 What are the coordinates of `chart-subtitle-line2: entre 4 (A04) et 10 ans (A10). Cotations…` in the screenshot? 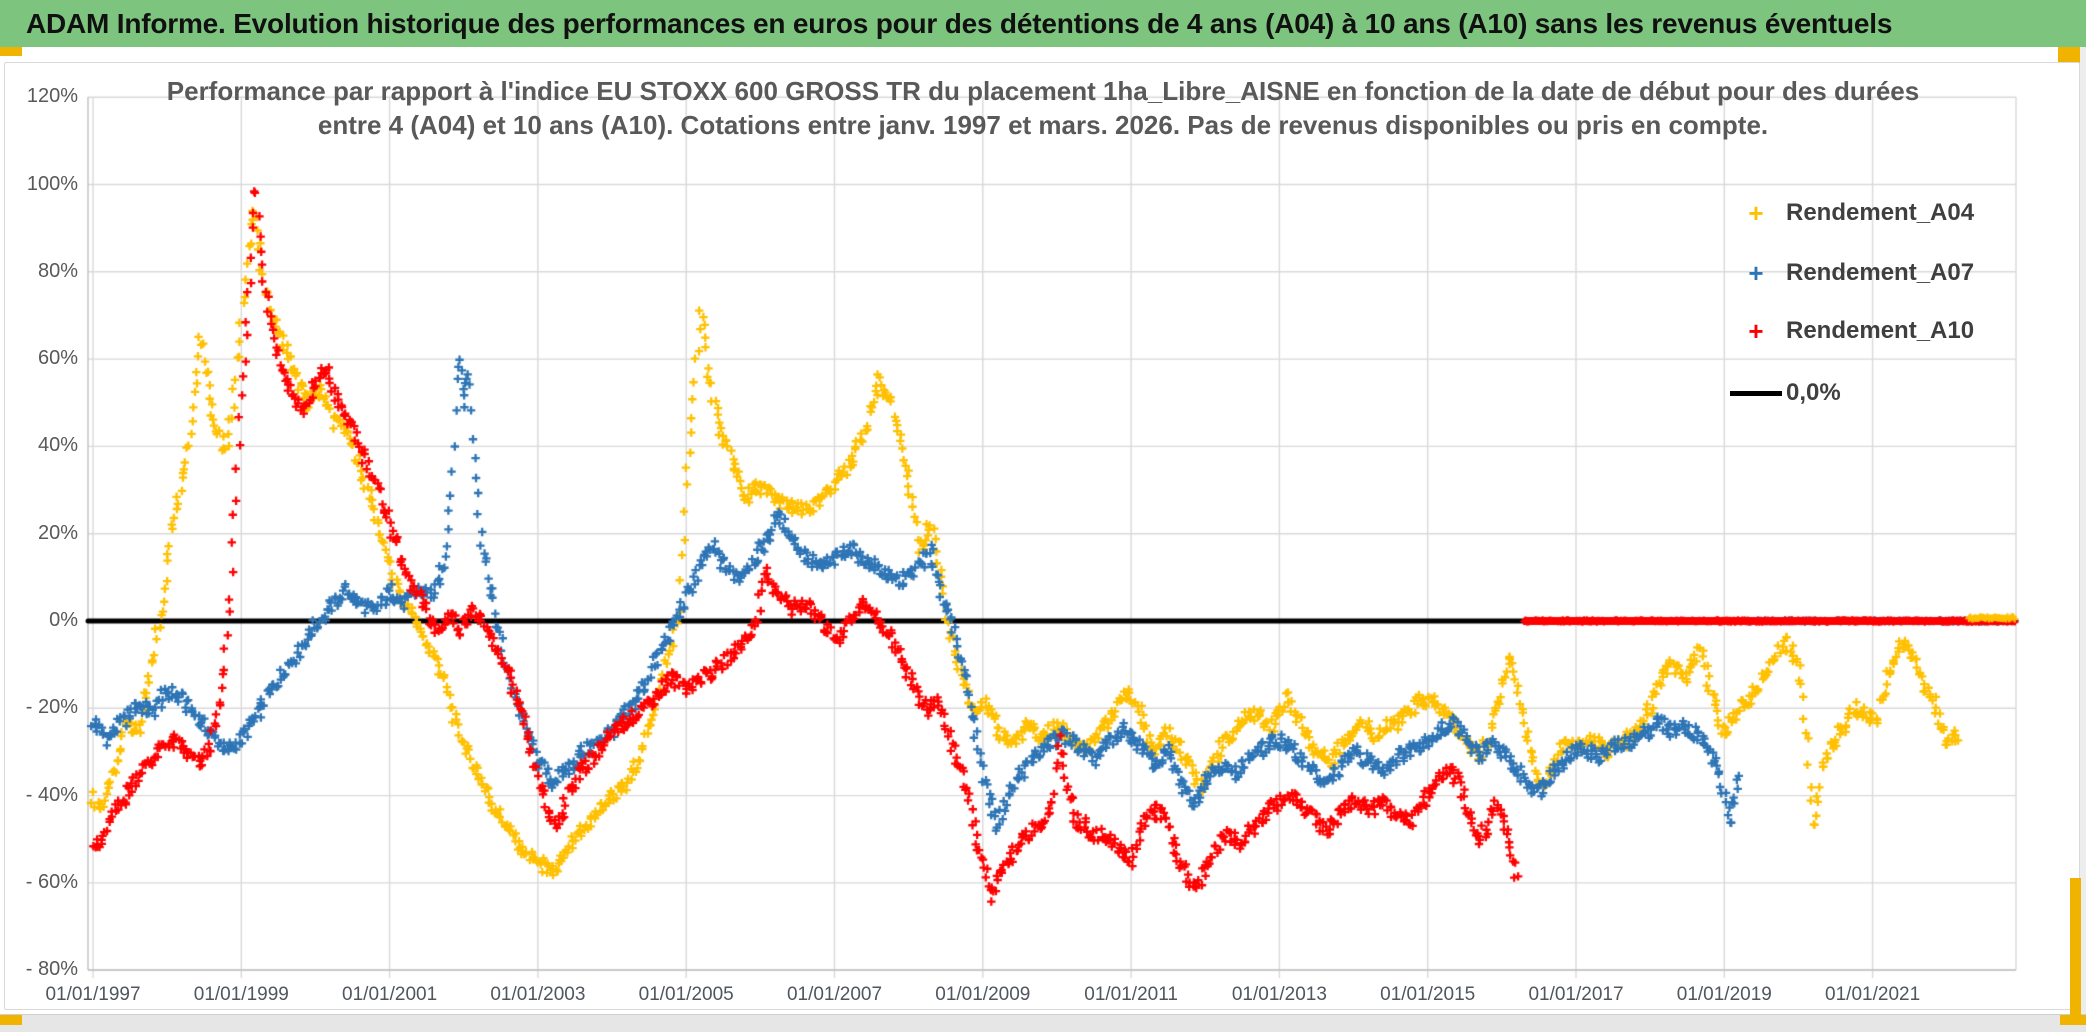 It's located at (1043, 125).